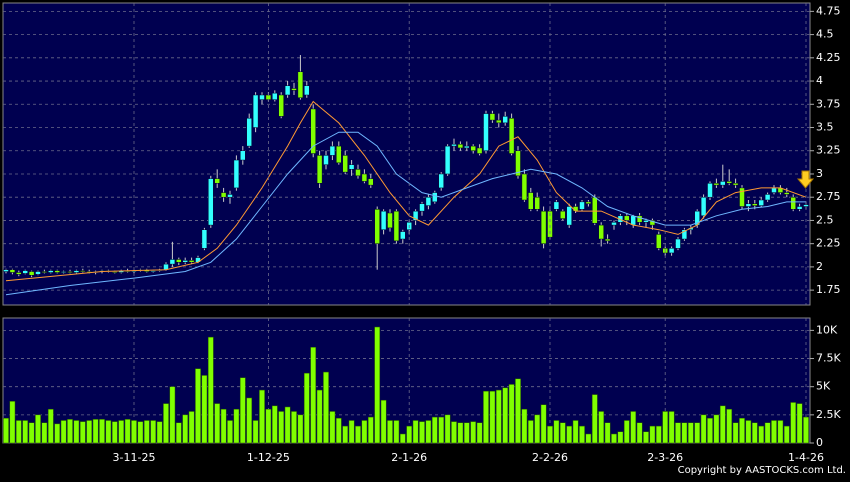 The image size is (850, 482). Describe the element at coordinates (828, 289) in the screenshot. I see `y-tick-label: 1.75` at that location.